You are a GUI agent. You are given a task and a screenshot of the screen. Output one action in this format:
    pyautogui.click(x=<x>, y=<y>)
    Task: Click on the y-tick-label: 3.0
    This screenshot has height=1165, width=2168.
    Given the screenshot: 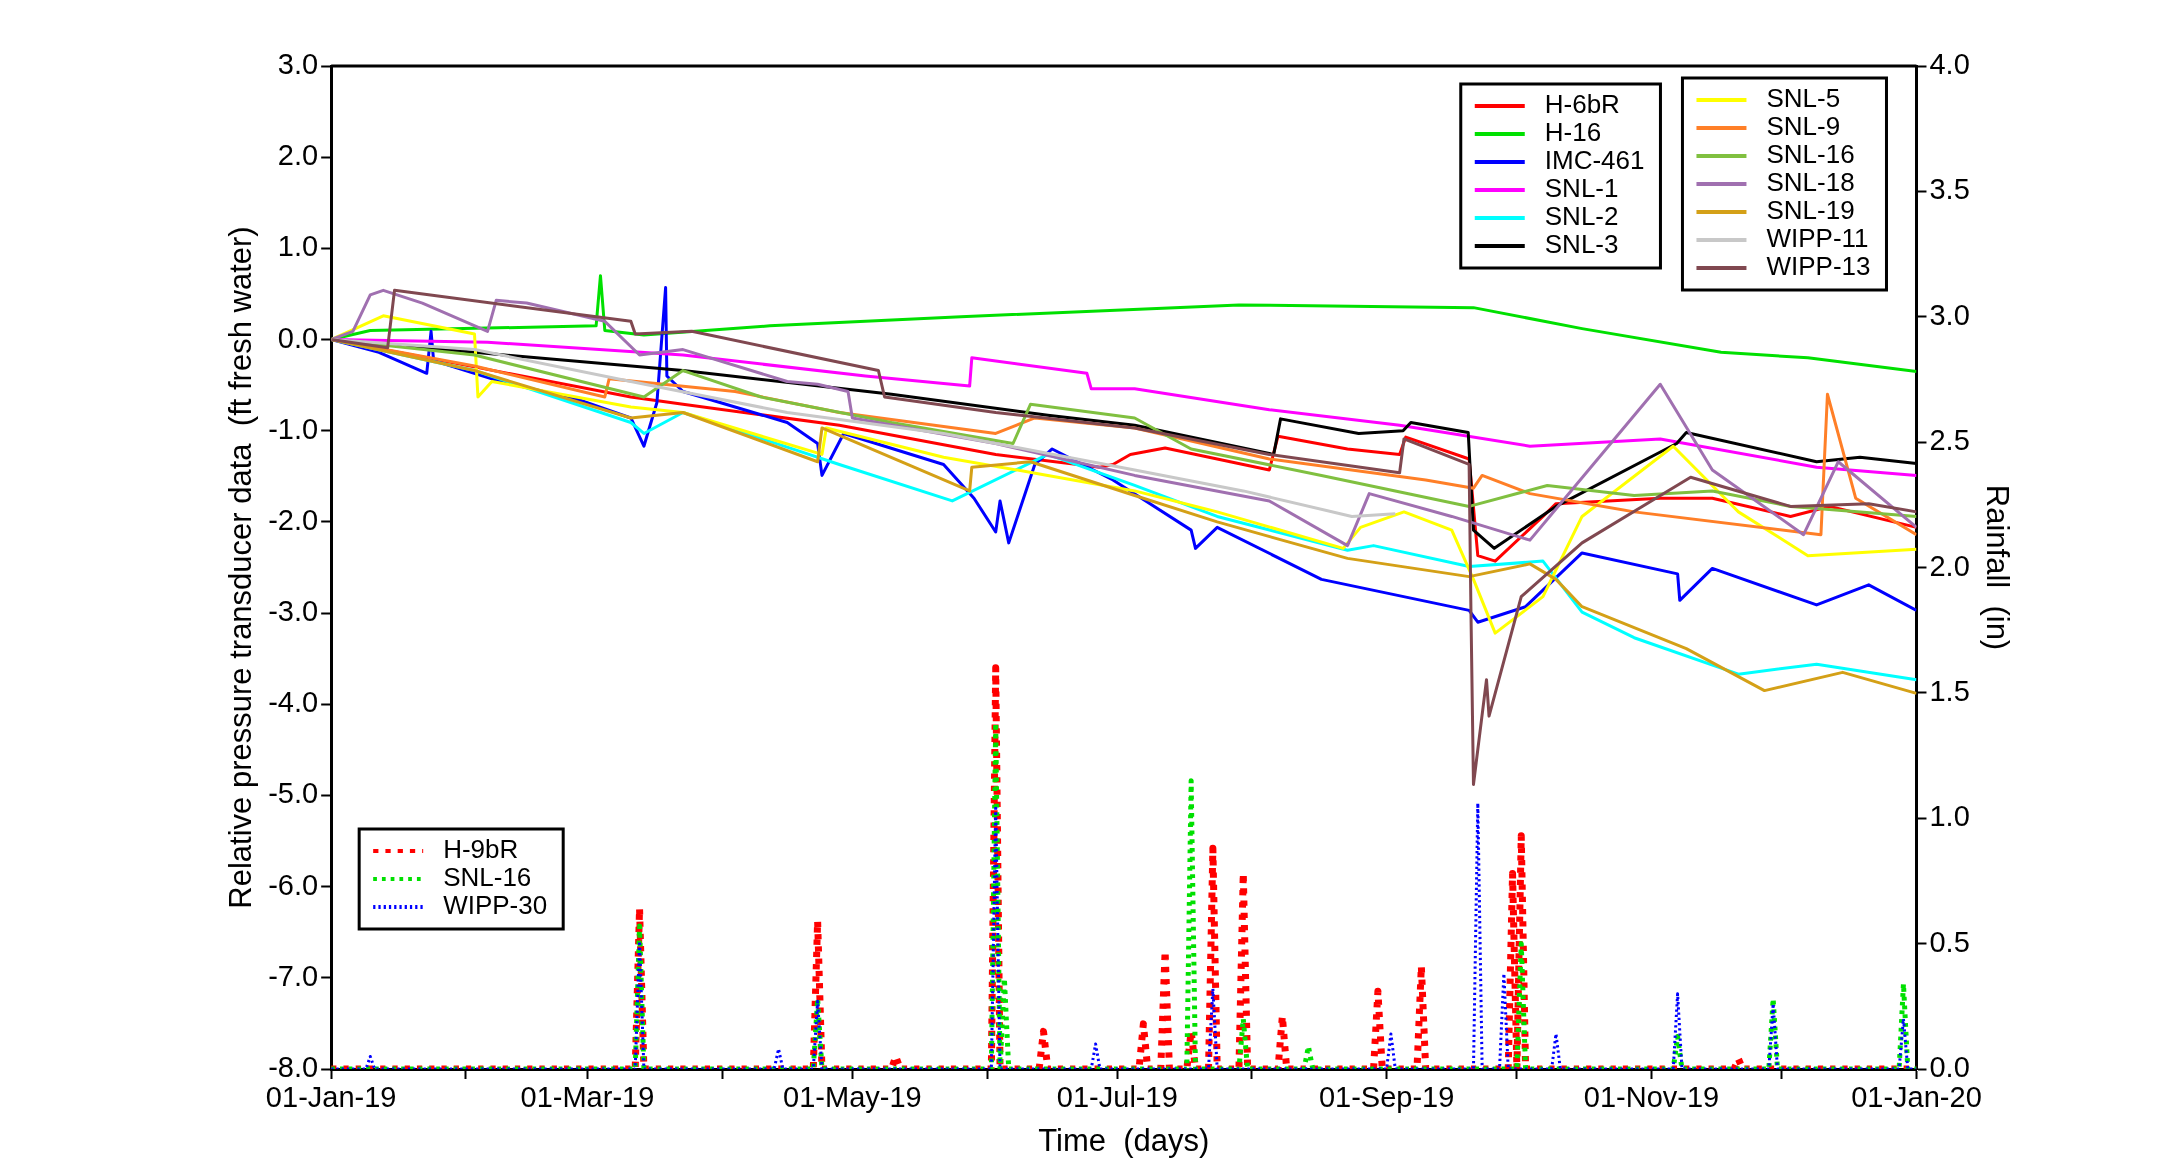 What is the action you would take?
    pyautogui.click(x=298, y=64)
    